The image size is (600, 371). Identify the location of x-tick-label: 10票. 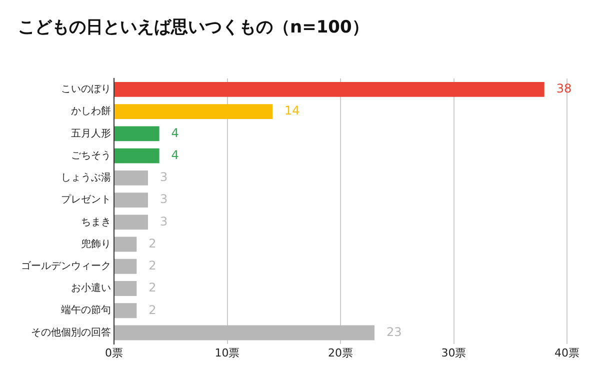
(227, 353).